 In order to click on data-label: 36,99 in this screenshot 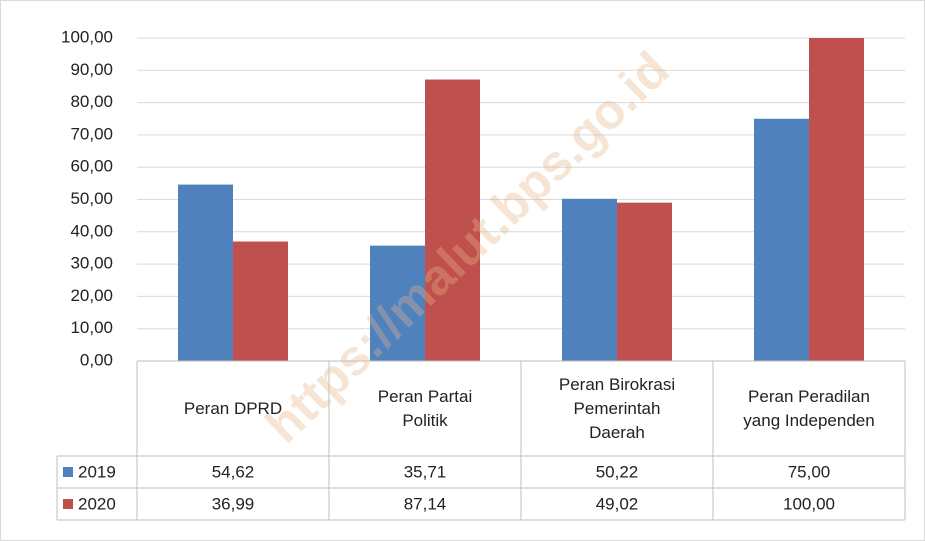, I will do `click(233, 503)`.